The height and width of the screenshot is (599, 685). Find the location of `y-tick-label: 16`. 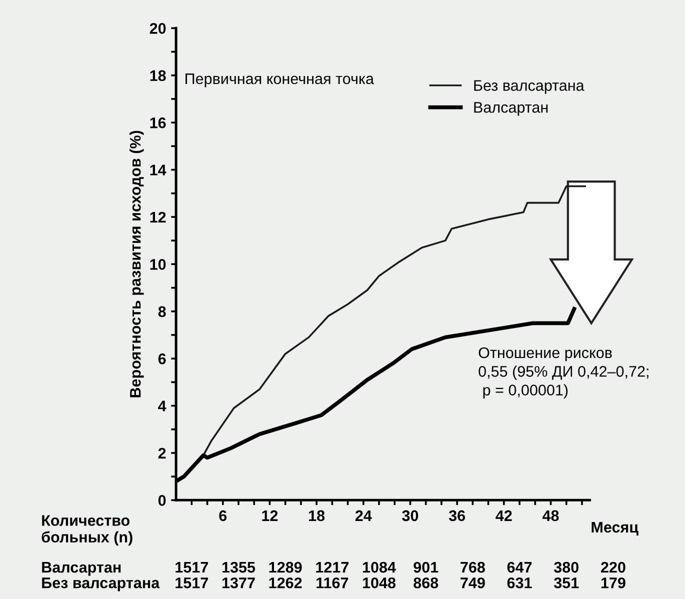

y-tick-label: 16 is located at coordinates (158, 122).